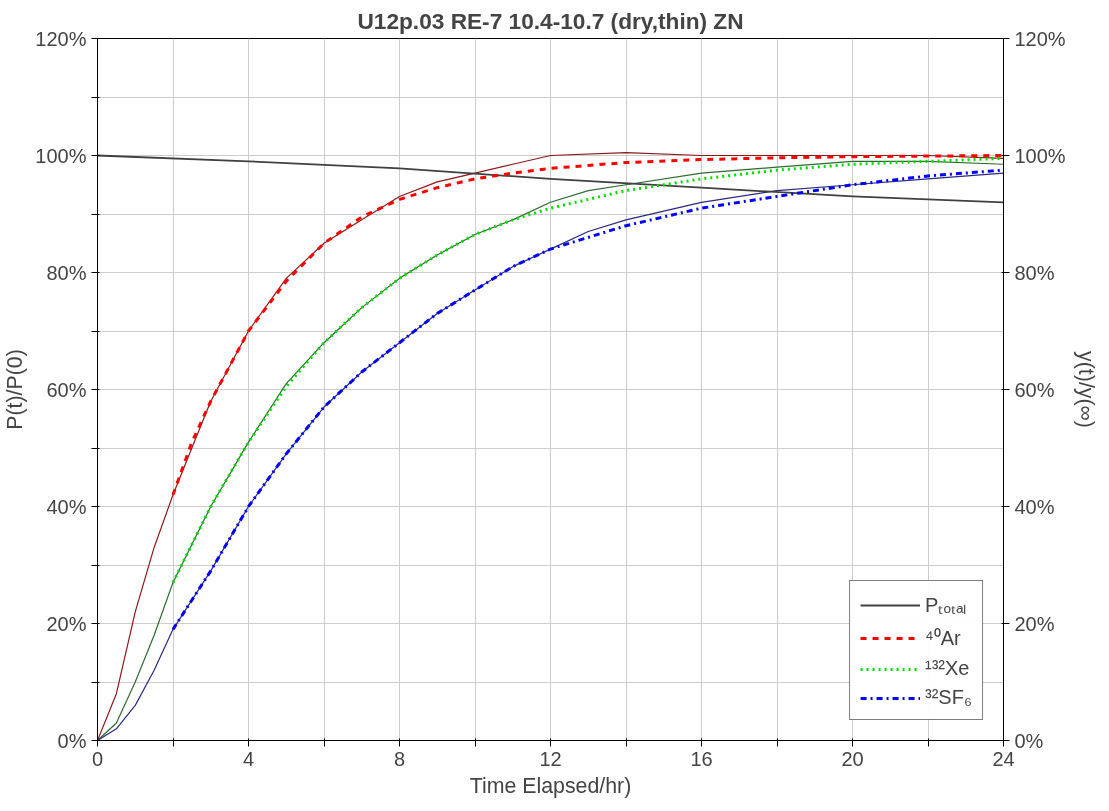  What do you see at coordinates (943, 638) in the screenshot?
I see `legend-label: ⁴⁰Ar` at bounding box center [943, 638].